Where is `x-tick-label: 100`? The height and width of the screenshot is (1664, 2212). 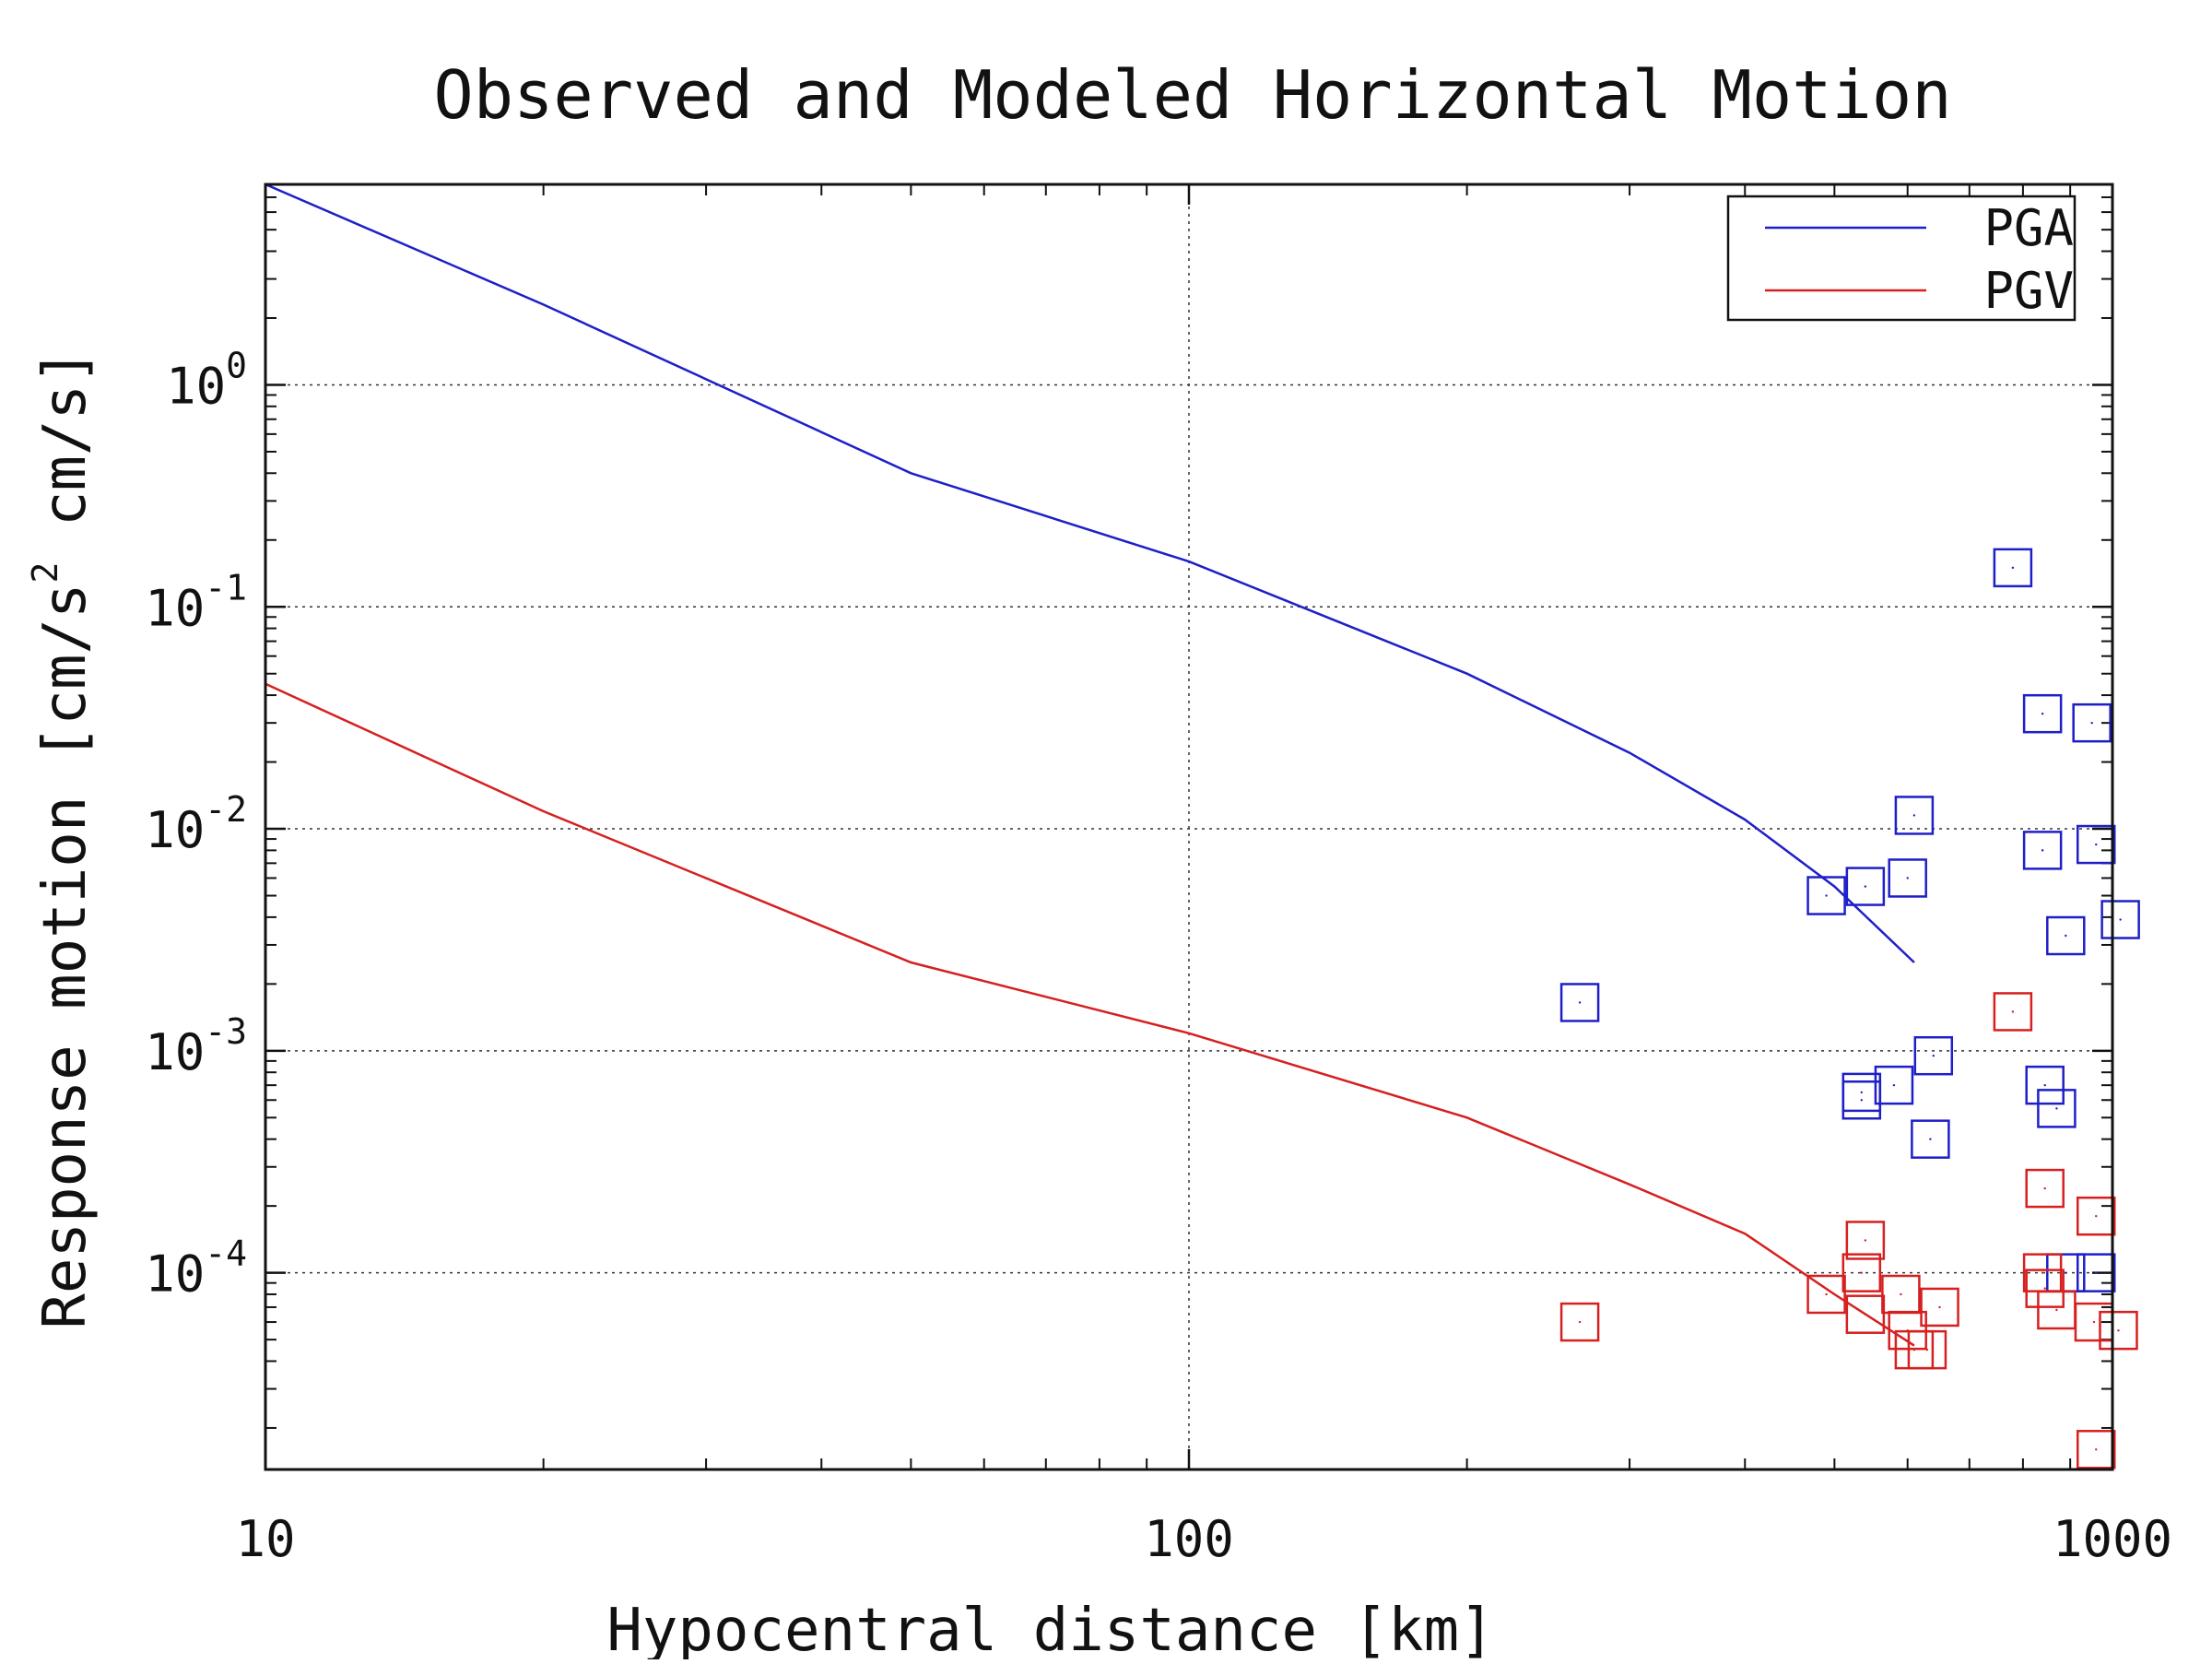
x-tick-label: 100 is located at coordinates (1189, 1539).